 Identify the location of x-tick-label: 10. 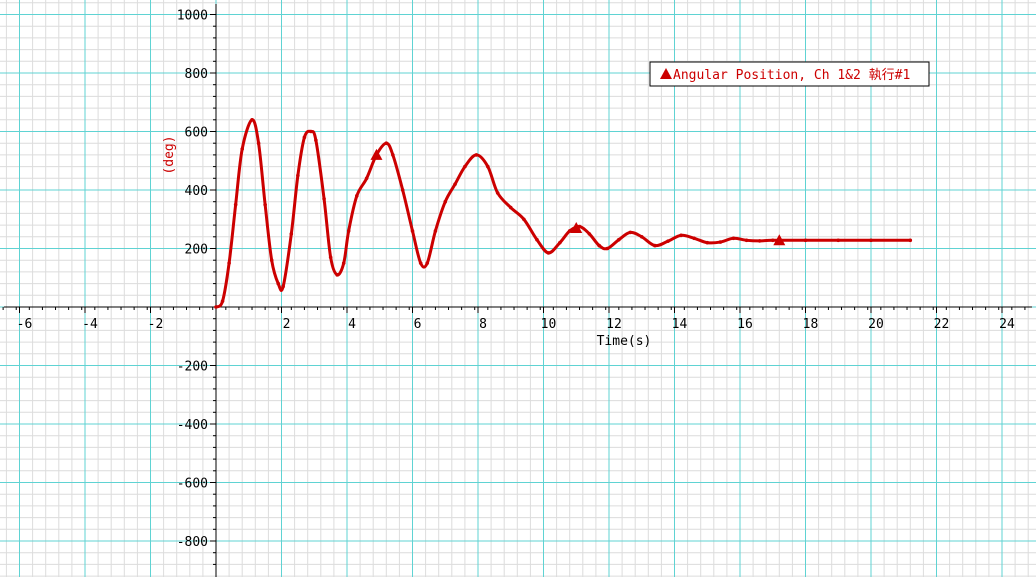
(549, 324).